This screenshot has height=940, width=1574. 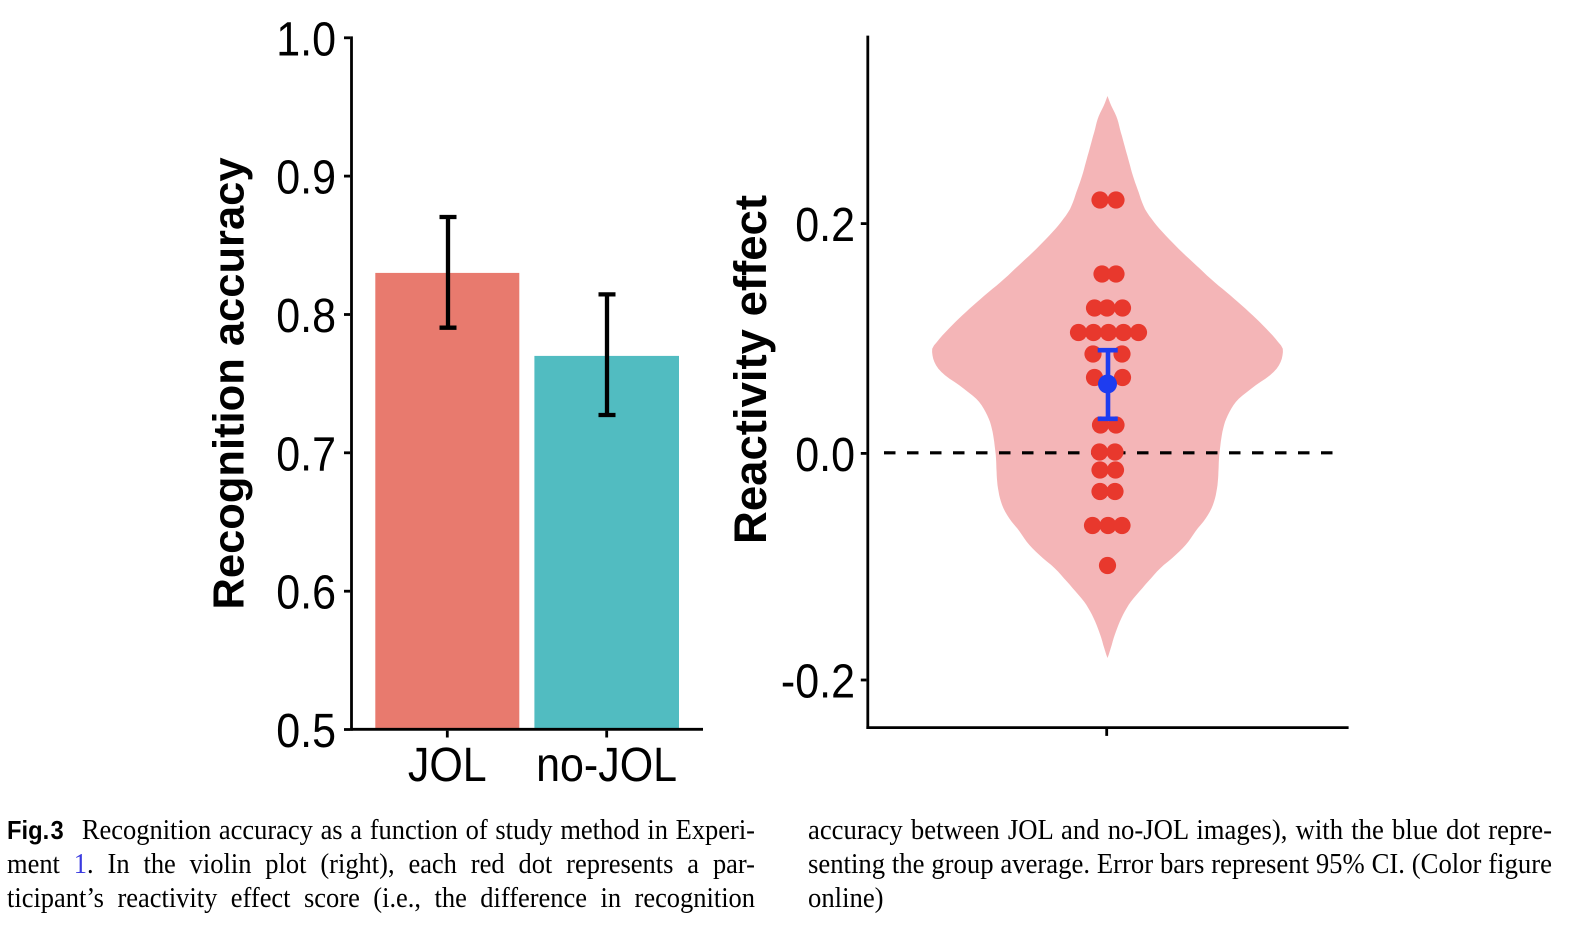 I want to click on svg-text: 1.0, so click(x=306, y=39).